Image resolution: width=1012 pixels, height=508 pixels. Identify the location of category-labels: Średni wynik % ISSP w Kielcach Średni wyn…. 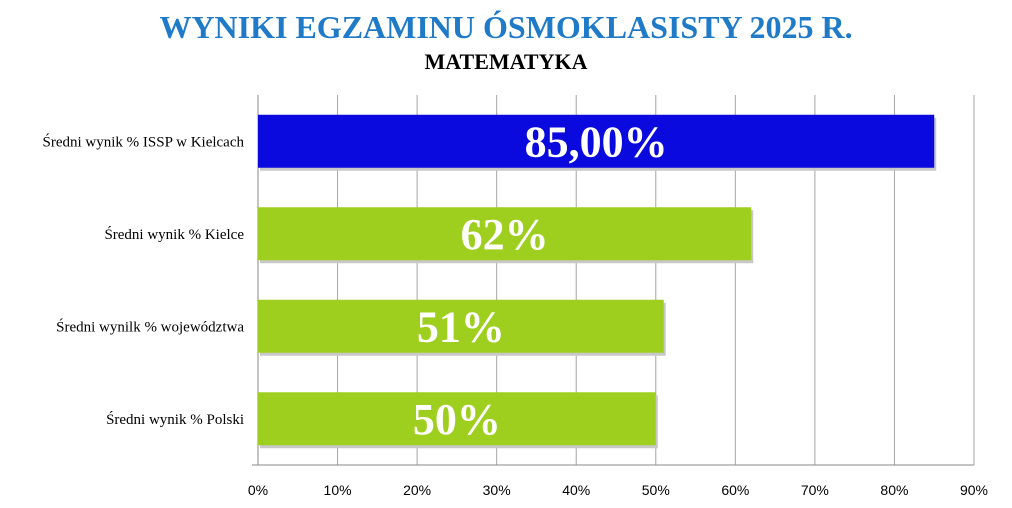
(143, 280).